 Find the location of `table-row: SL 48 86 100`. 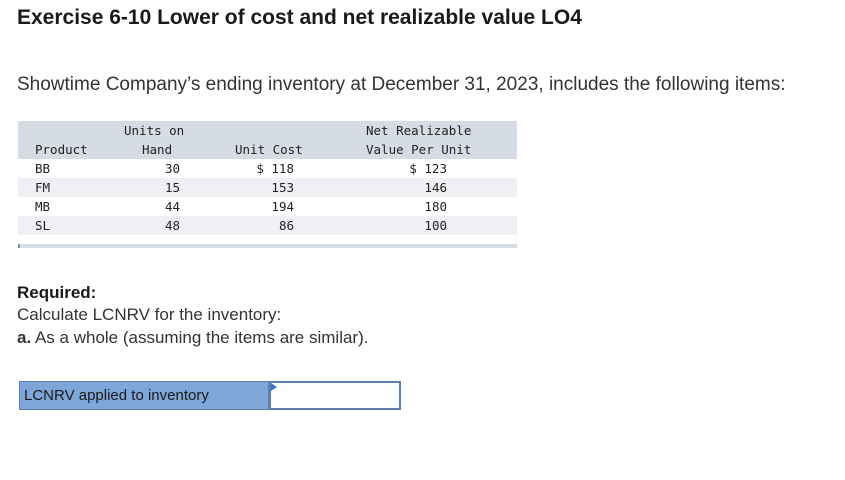

table-row: SL 48 86 100 is located at coordinates (267, 225).